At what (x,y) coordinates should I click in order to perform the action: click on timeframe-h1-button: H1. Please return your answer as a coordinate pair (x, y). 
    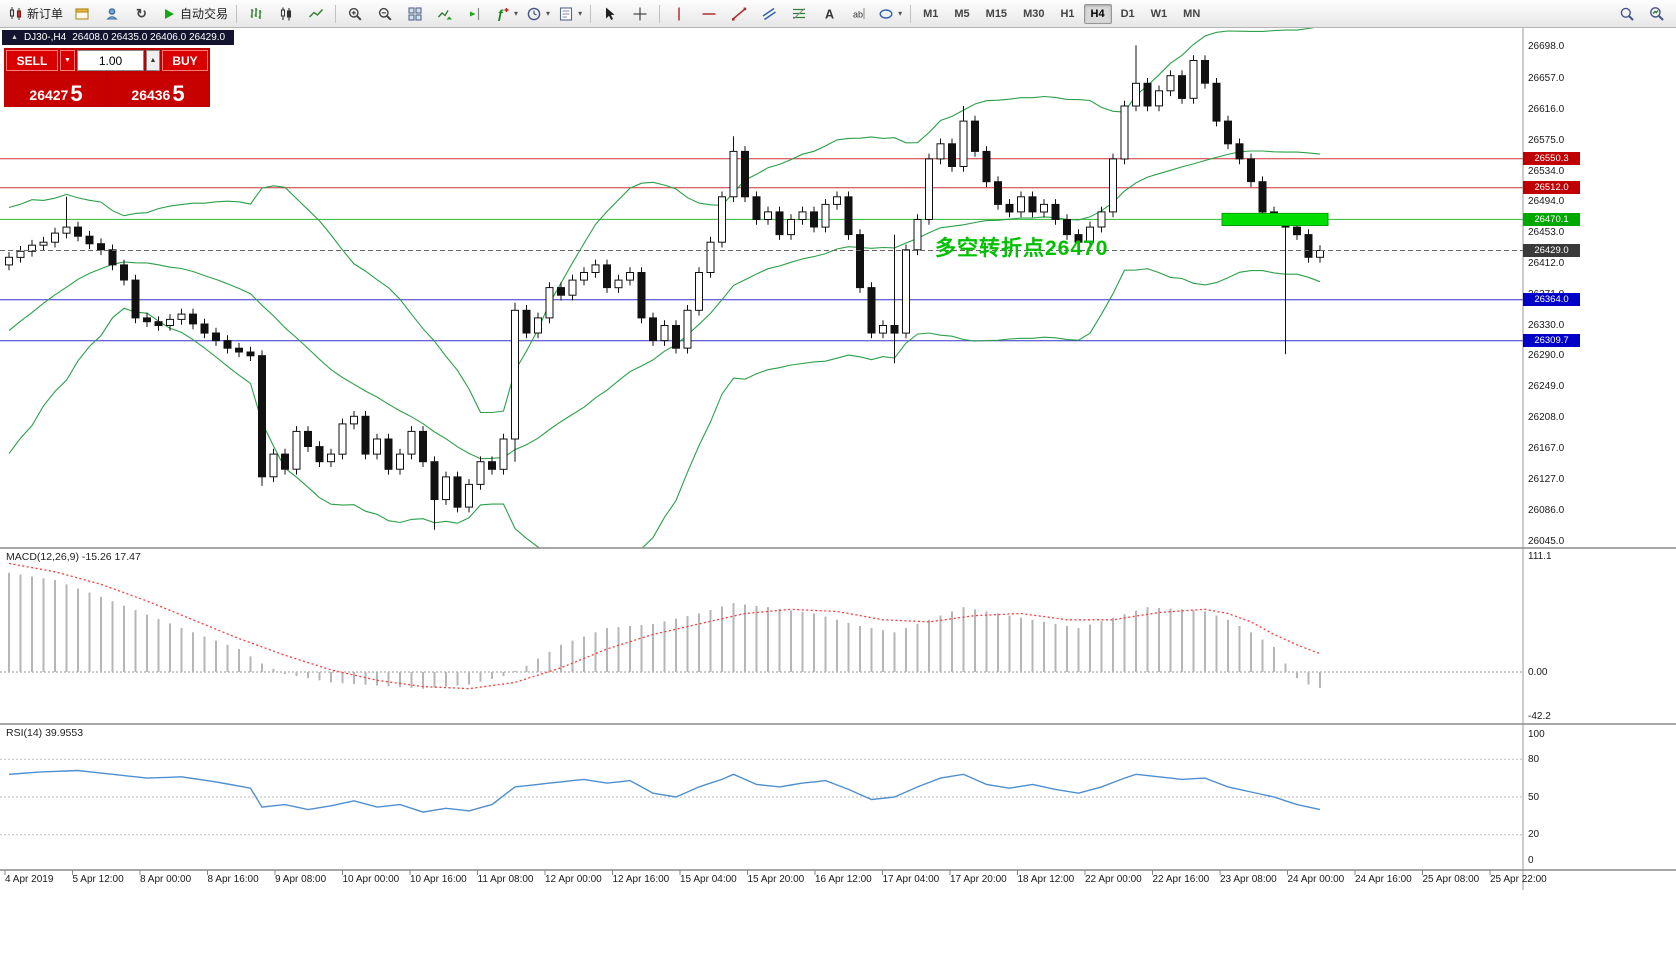
    Looking at the image, I should click on (1067, 13).